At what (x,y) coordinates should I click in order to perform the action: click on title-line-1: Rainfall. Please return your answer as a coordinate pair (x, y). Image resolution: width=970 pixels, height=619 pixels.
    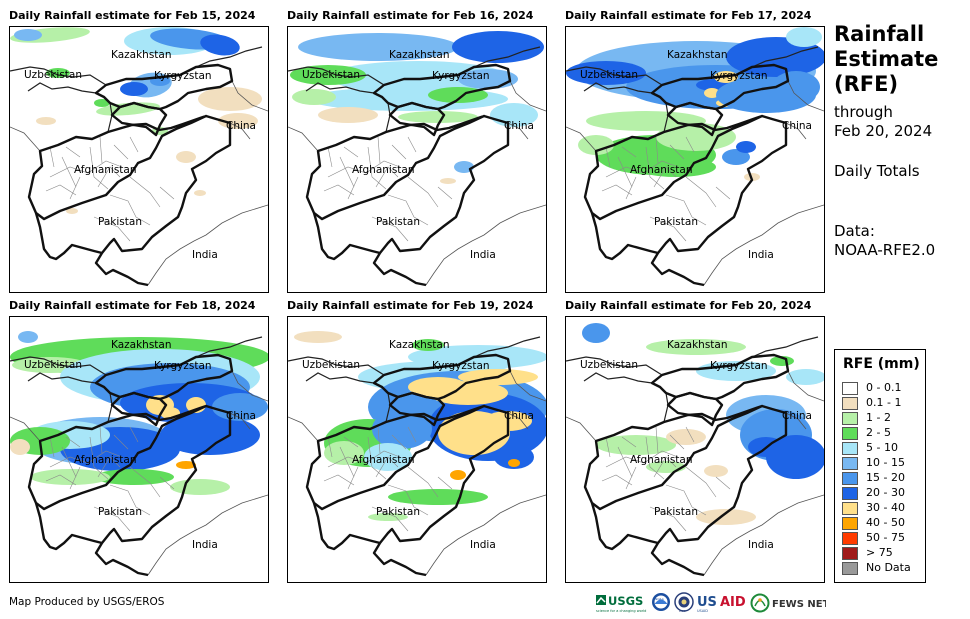
    Looking at the image, I should click on (879, 34).